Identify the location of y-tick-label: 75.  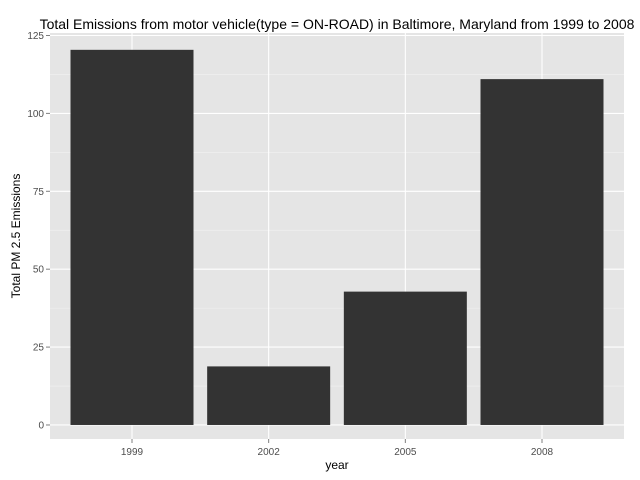
(39, 192).